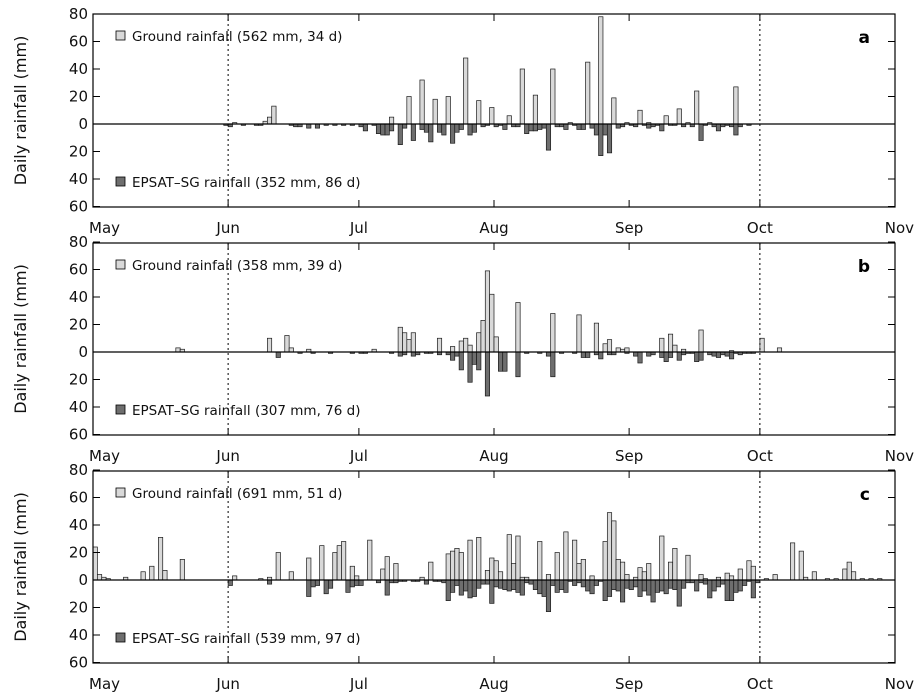  What do you see at coordinates (227, 684) in the screenshot?
I see `x-tick-label-month: Jun` at bounding box center [227, 684].